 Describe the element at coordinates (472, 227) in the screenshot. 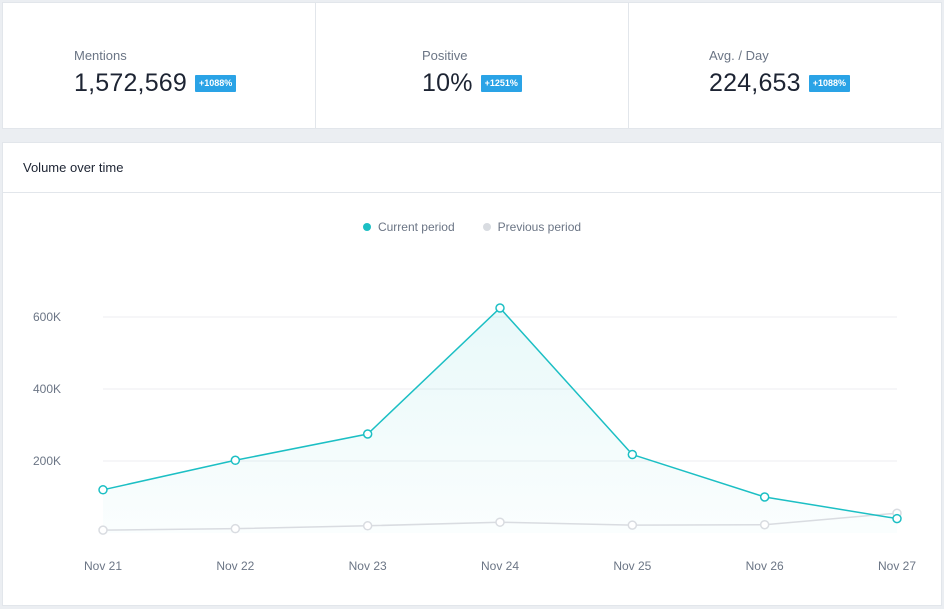

I see `chart-legend: Current period Previous period` at that location.